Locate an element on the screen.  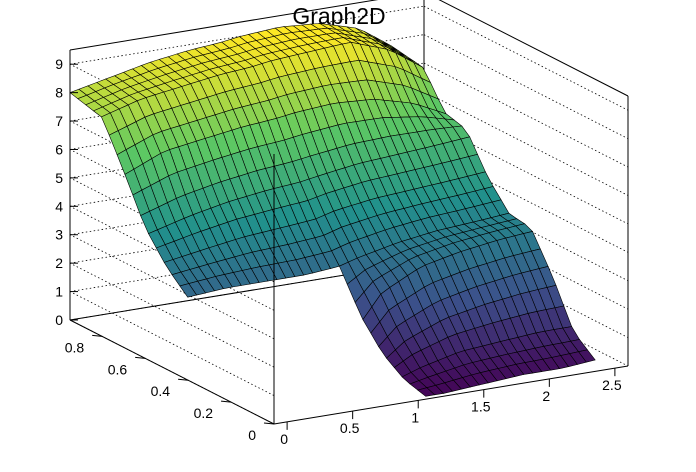
z-tick-label: 5 is located at coordinates (59, 178).